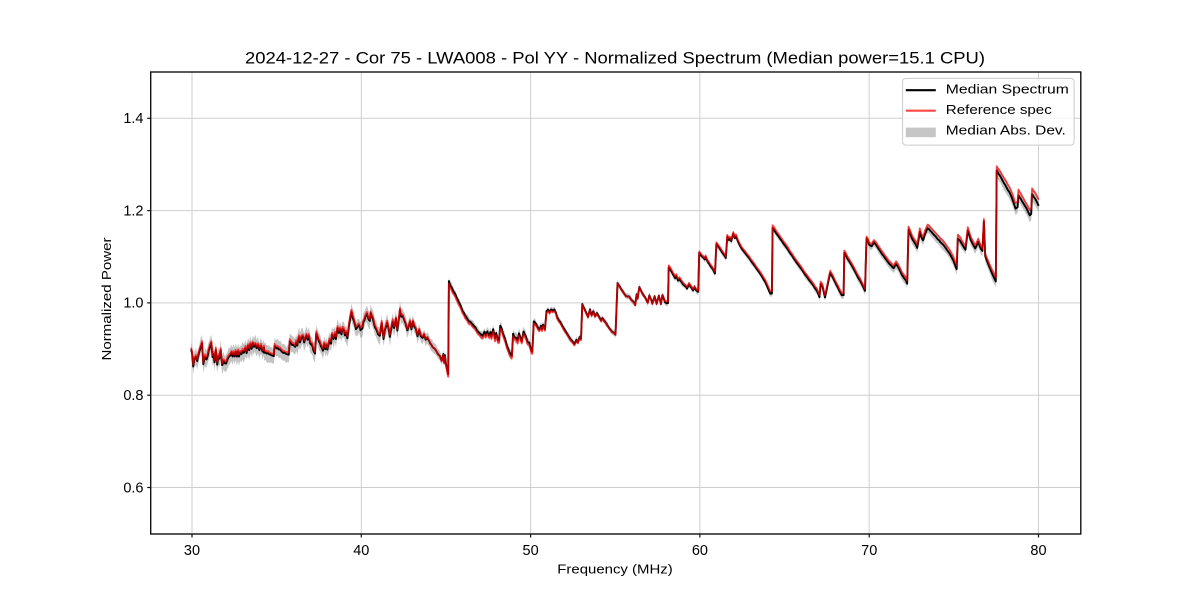 This screenshot has height=600, width=1200. I want to click on svg-text: 30, so click(192, 551).